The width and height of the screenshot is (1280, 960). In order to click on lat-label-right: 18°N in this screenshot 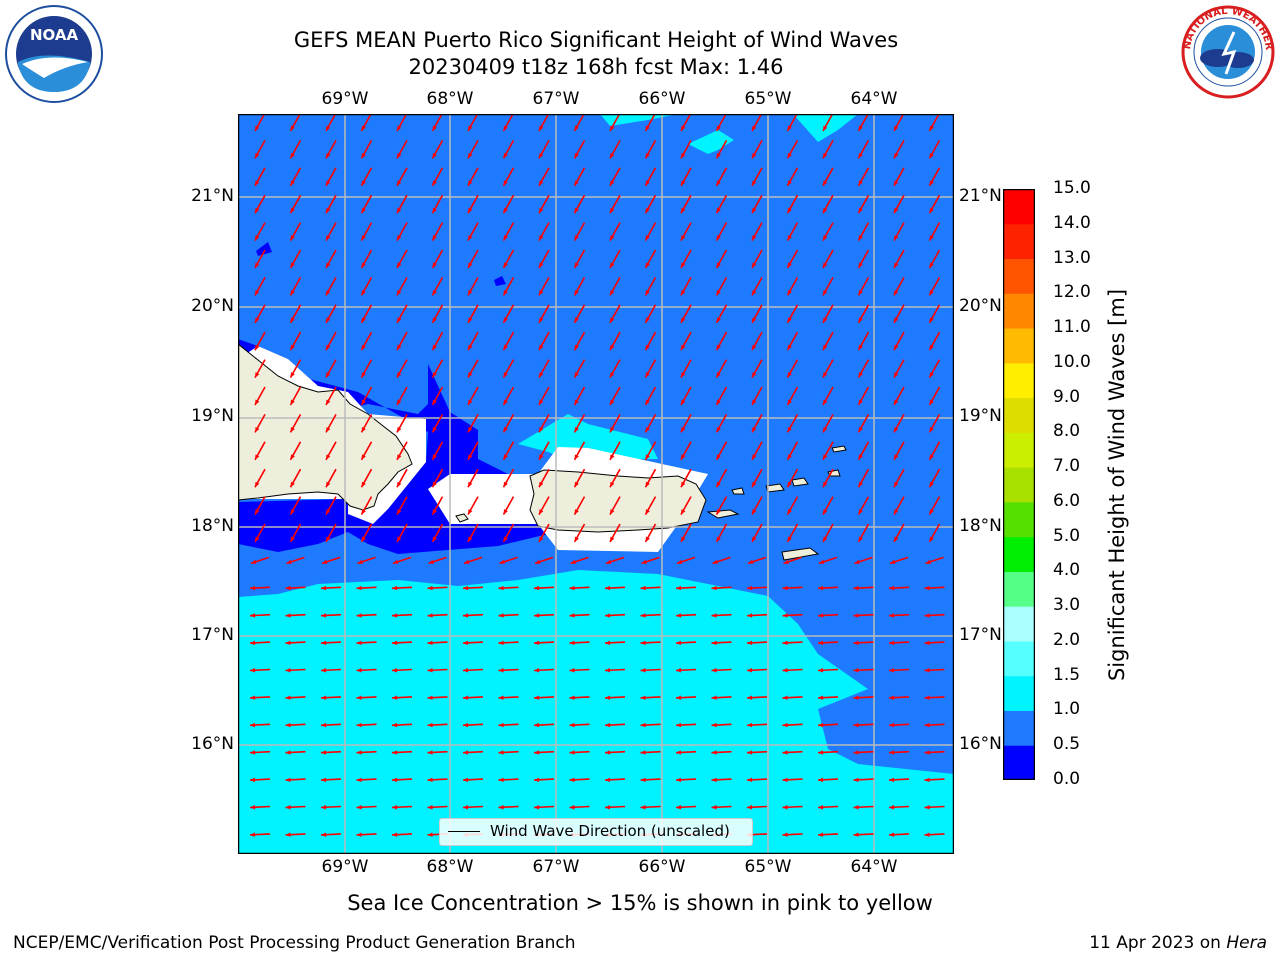, I will do `click(980, 526)`.